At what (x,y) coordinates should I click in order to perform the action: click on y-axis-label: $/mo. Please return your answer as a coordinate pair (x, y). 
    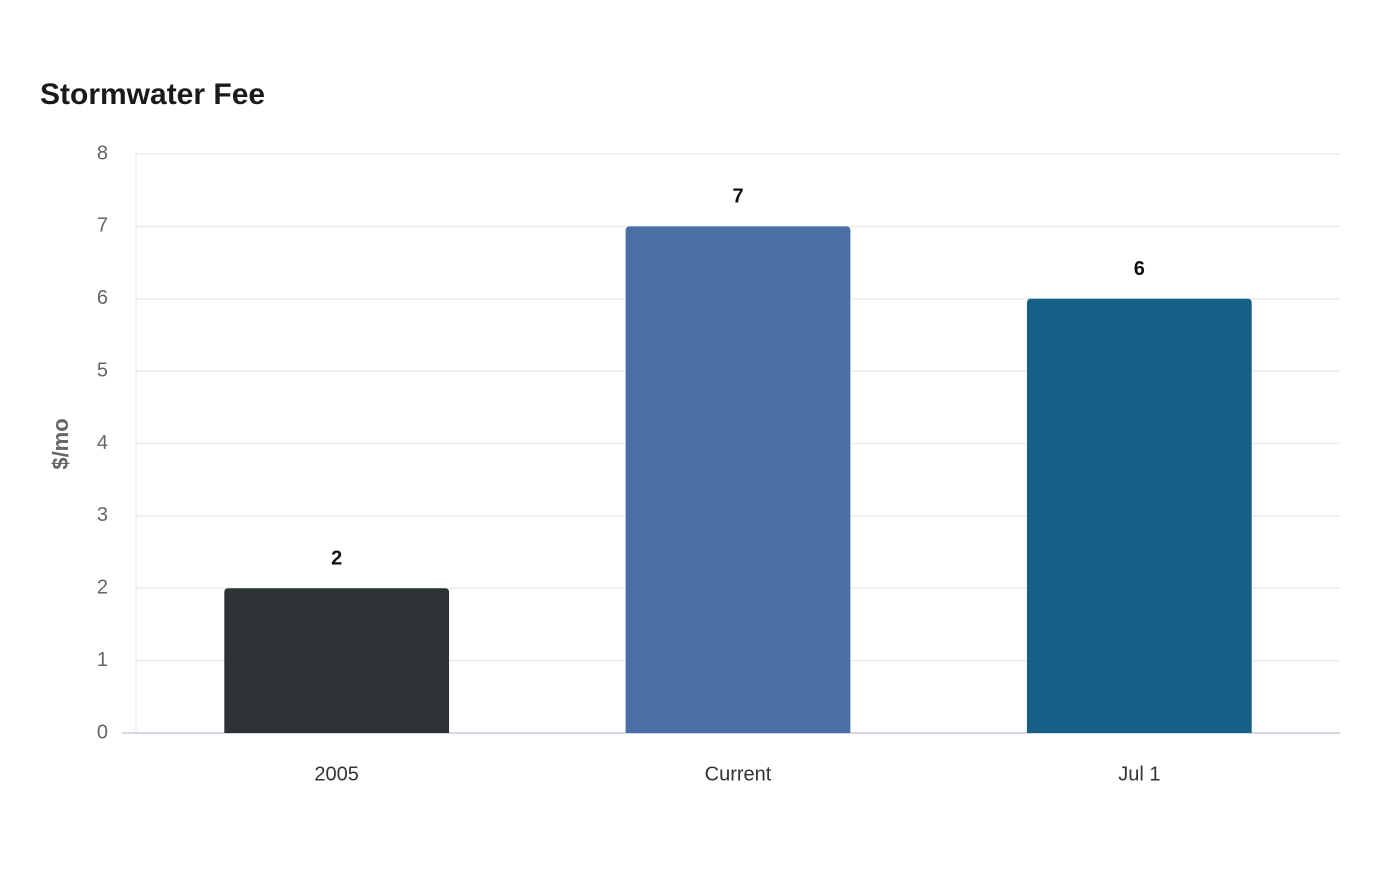
    Looking at the image, I should click on (60, 443).